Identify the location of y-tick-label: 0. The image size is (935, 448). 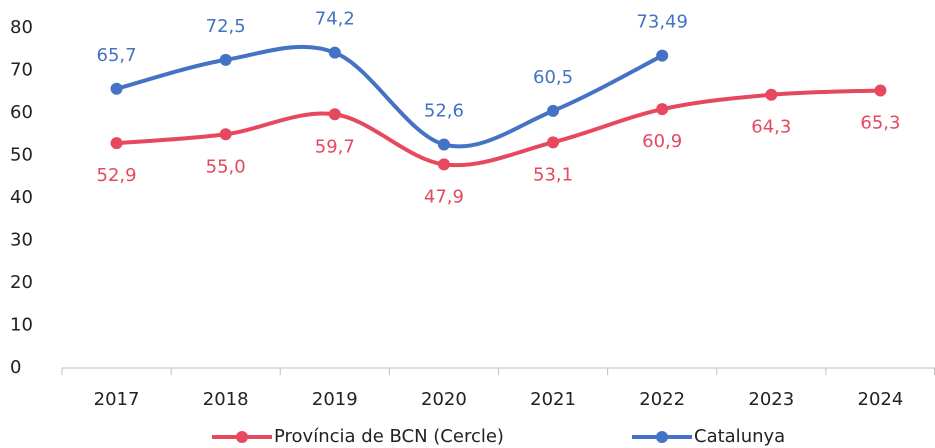
(15, 367).